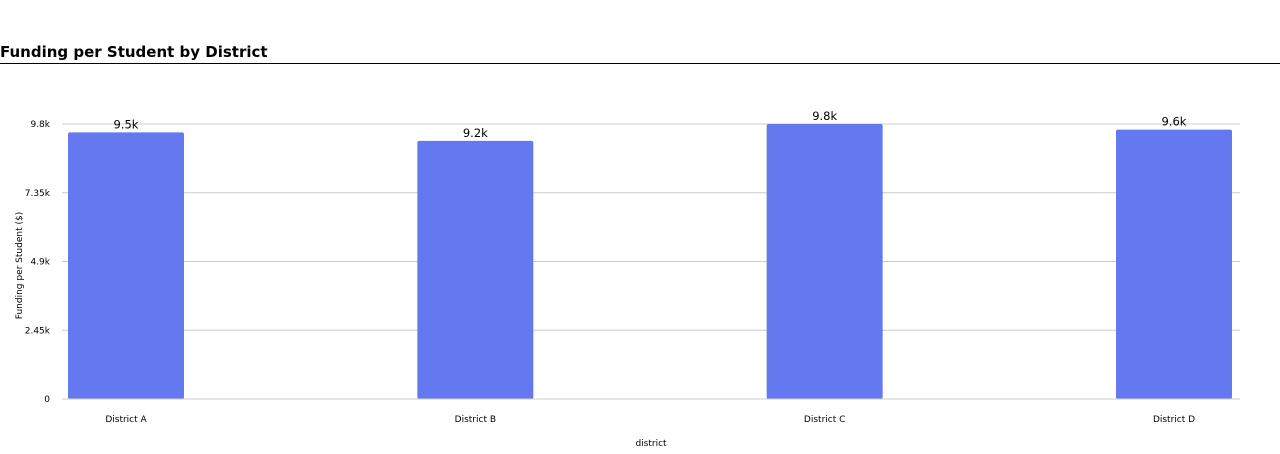 Image resolution: width=1280 pixels, height=454 pixels. I want to click on chart-title: Funding per Student by District, so click(134, 52).